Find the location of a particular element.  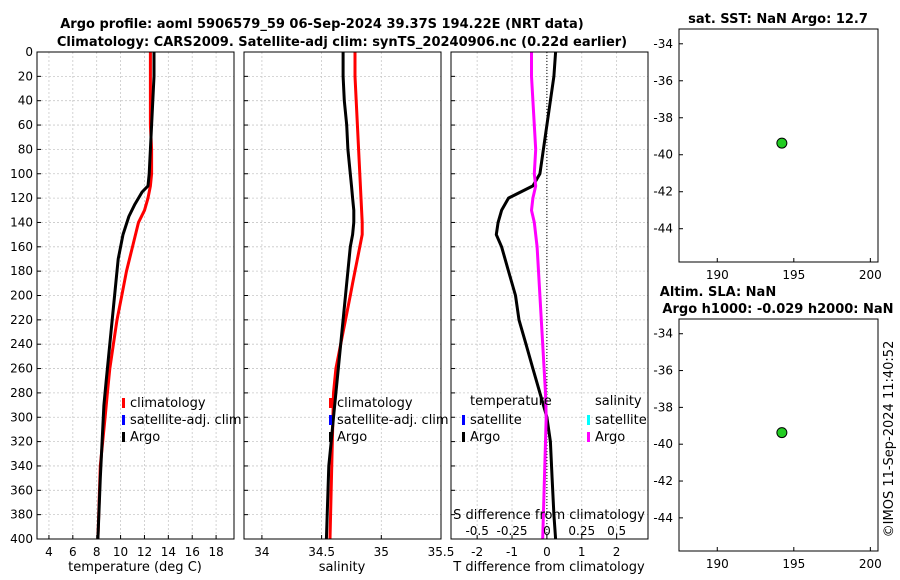

sst_map-lon-tick-label: 190 is located at coordinates (717, 275).